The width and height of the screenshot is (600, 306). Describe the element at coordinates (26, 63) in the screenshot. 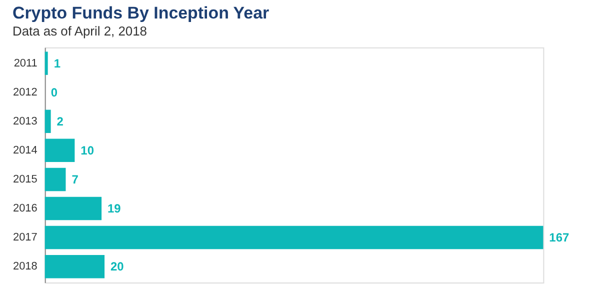

I see `y-tick-label: 2011` at that location.